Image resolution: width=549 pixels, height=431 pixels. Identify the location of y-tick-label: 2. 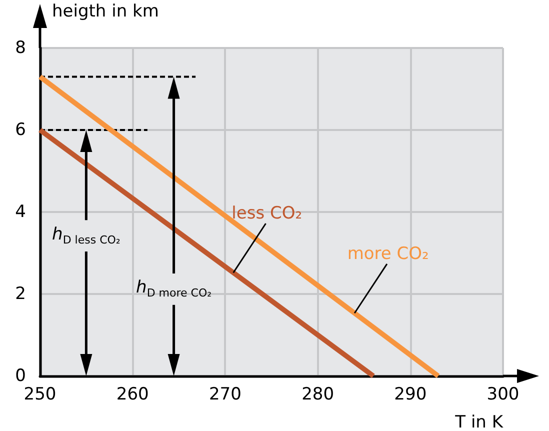
(20, 294).